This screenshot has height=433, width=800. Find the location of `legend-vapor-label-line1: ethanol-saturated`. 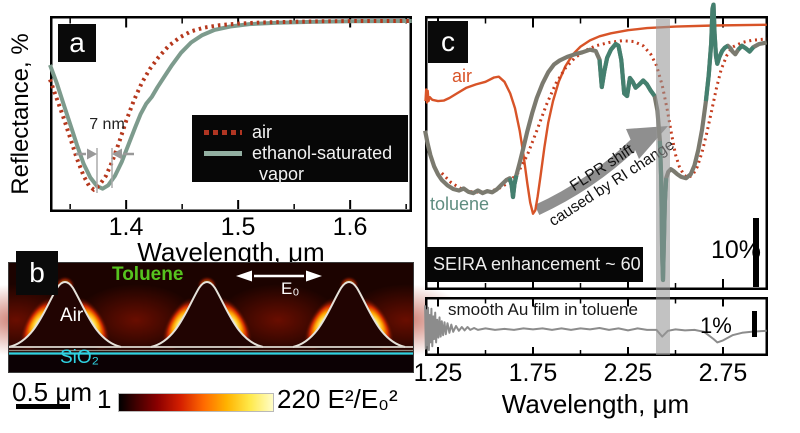

legend-vapor-label-line1: ethanol-saturated is located at coordinates (322, 153).